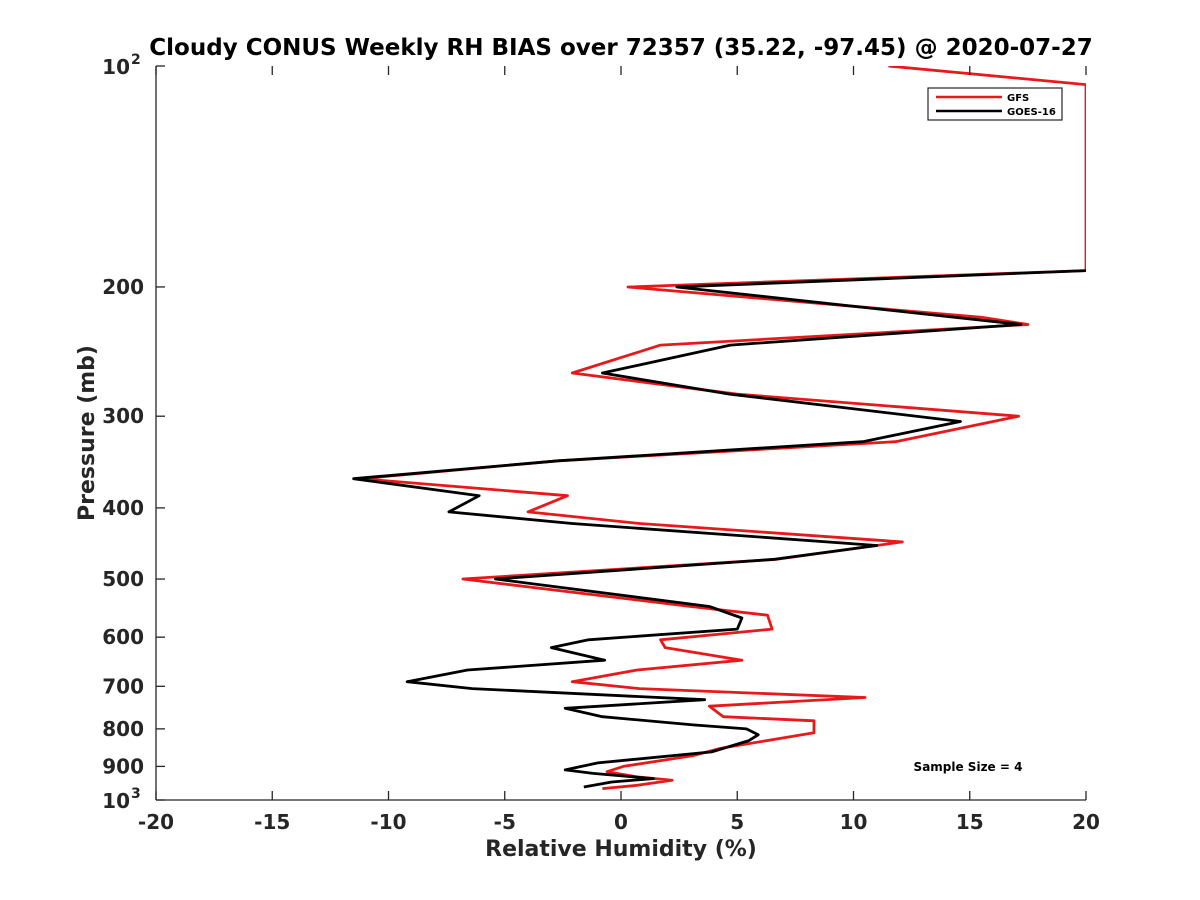 Image resolution: width=1200 pixels, height=900 pixels. I want to click on legend-box, so click(995, 104).